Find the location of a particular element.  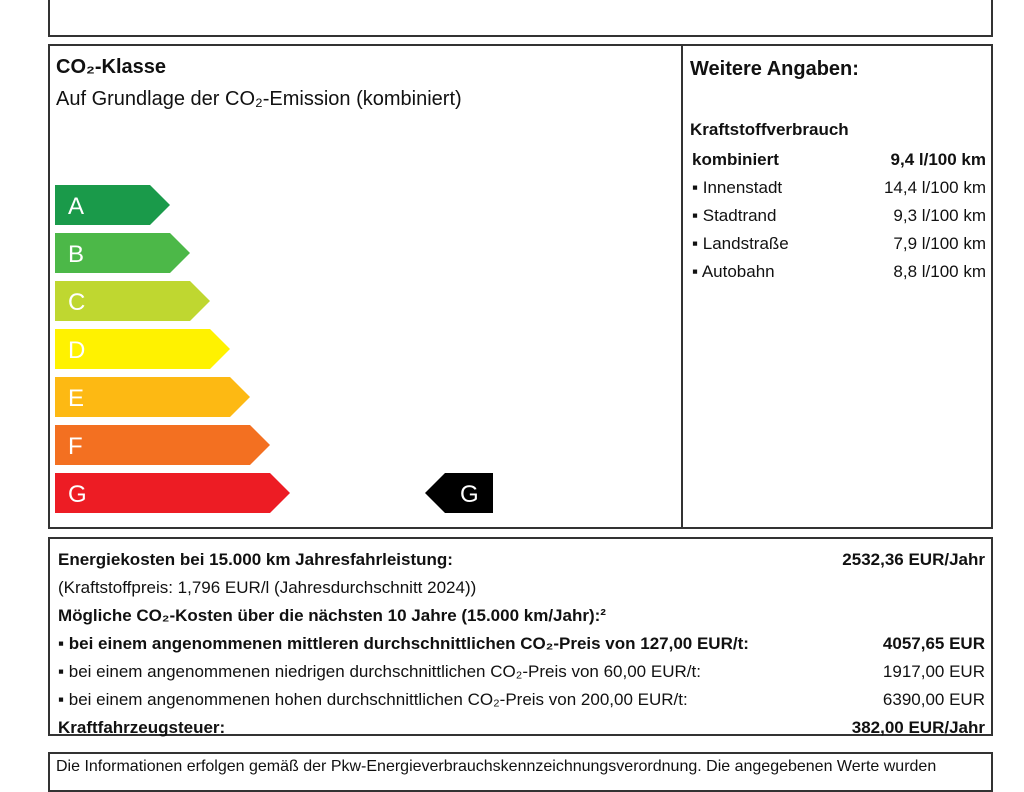

consumption-label: Autobahn is located at coordinates (733, 272).